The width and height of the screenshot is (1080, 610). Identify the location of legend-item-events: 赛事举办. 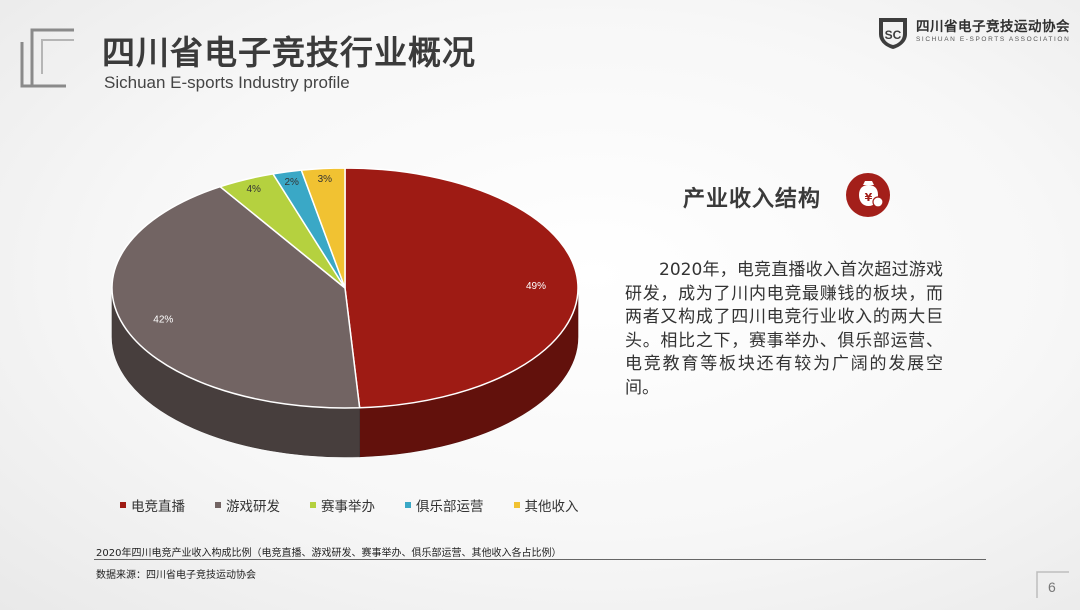
(342, 505).